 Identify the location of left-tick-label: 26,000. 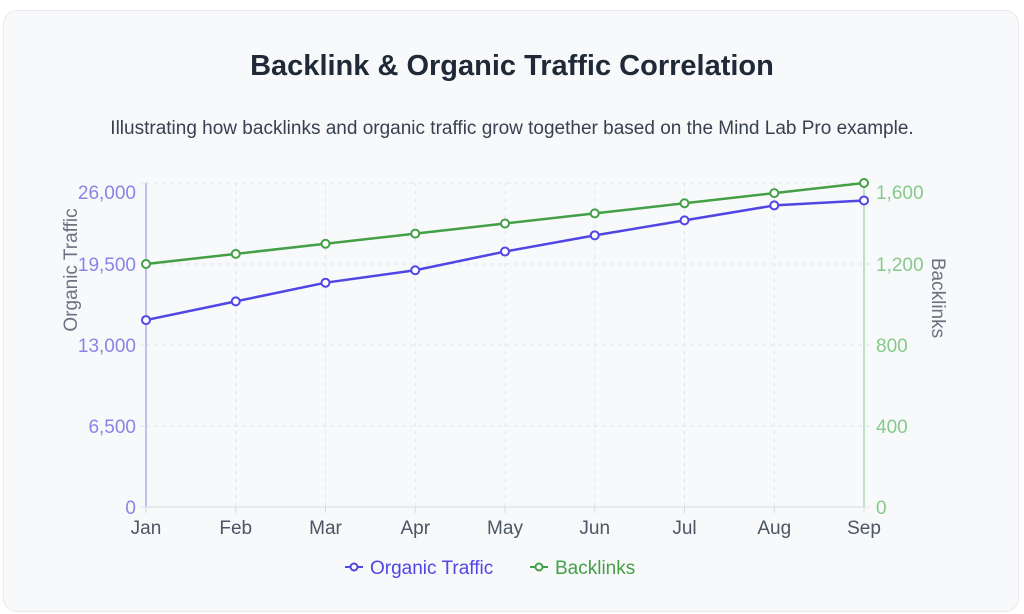
(107, 193).